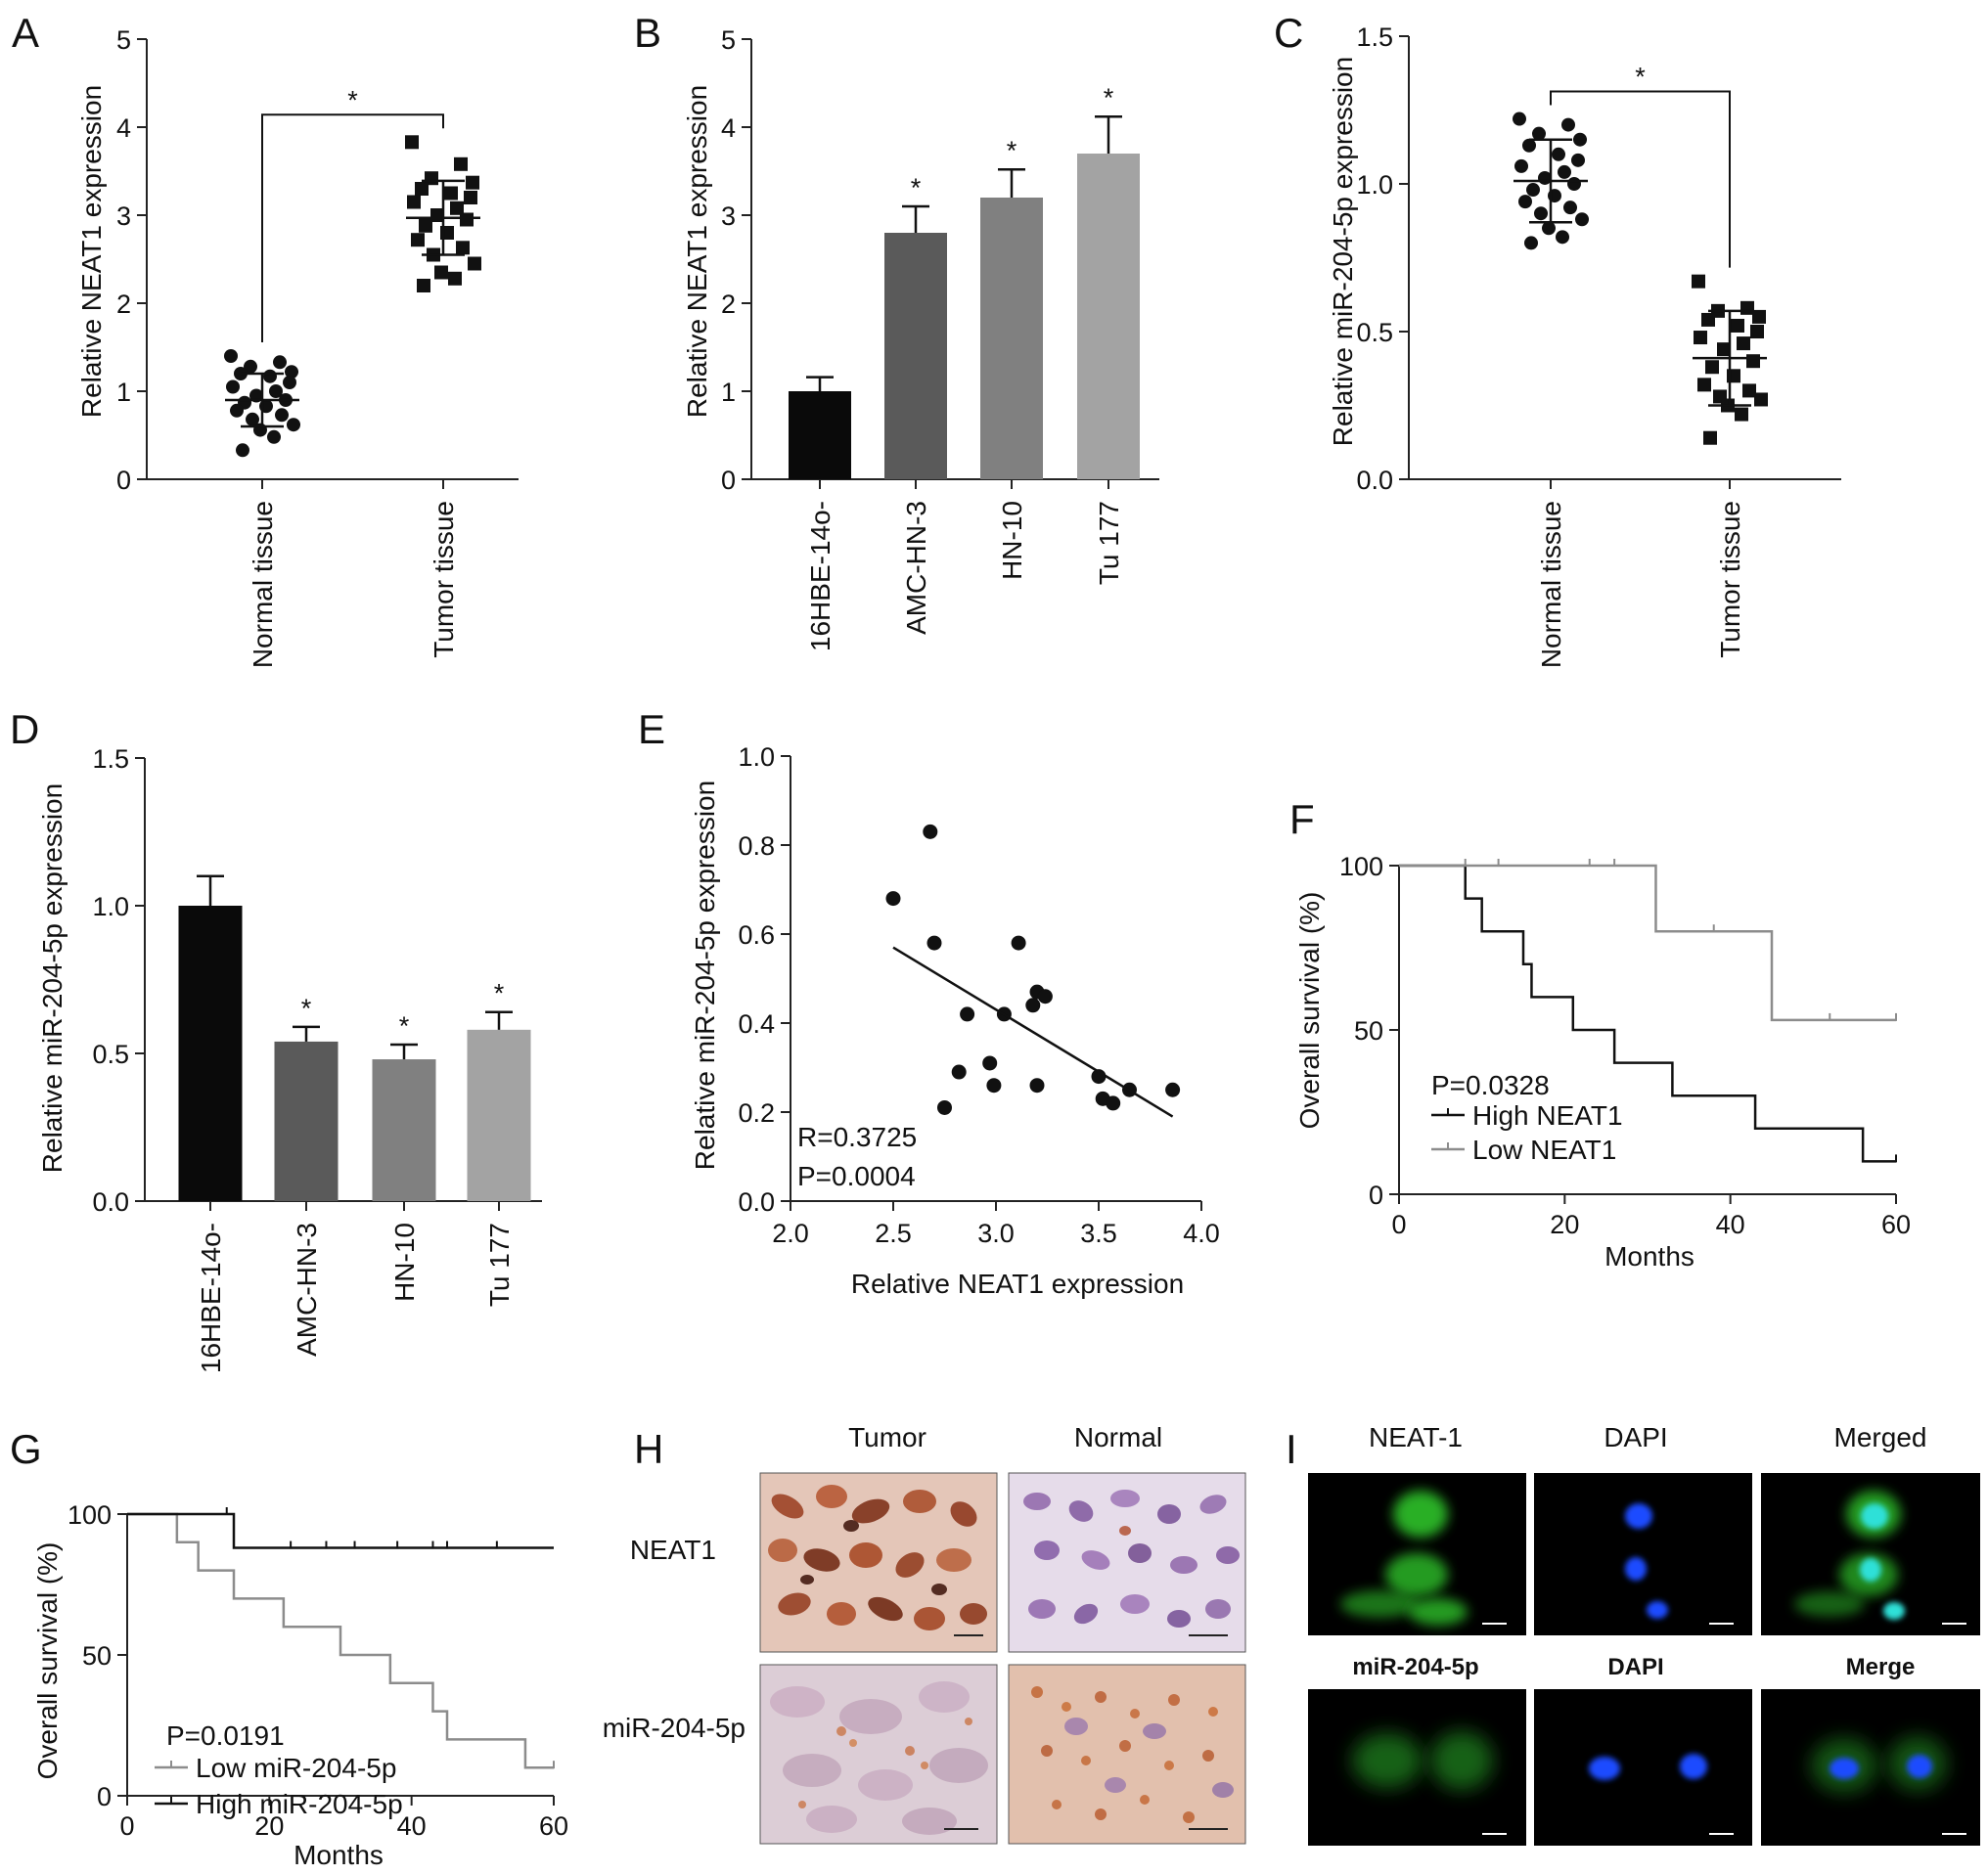 This screenshot has width=1988, height=1875. I want to click on if-top-neat: NEAT-1, so click(1416, 1437).